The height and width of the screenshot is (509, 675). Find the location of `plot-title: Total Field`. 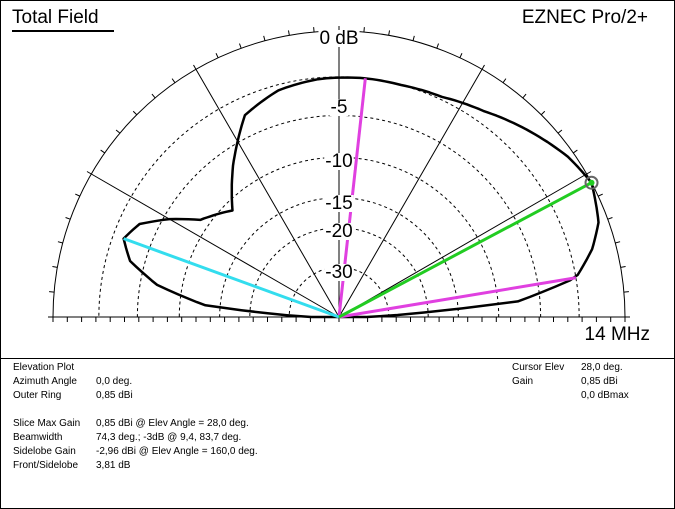

plot-title: Total Field is located at coordinates (55, 17).